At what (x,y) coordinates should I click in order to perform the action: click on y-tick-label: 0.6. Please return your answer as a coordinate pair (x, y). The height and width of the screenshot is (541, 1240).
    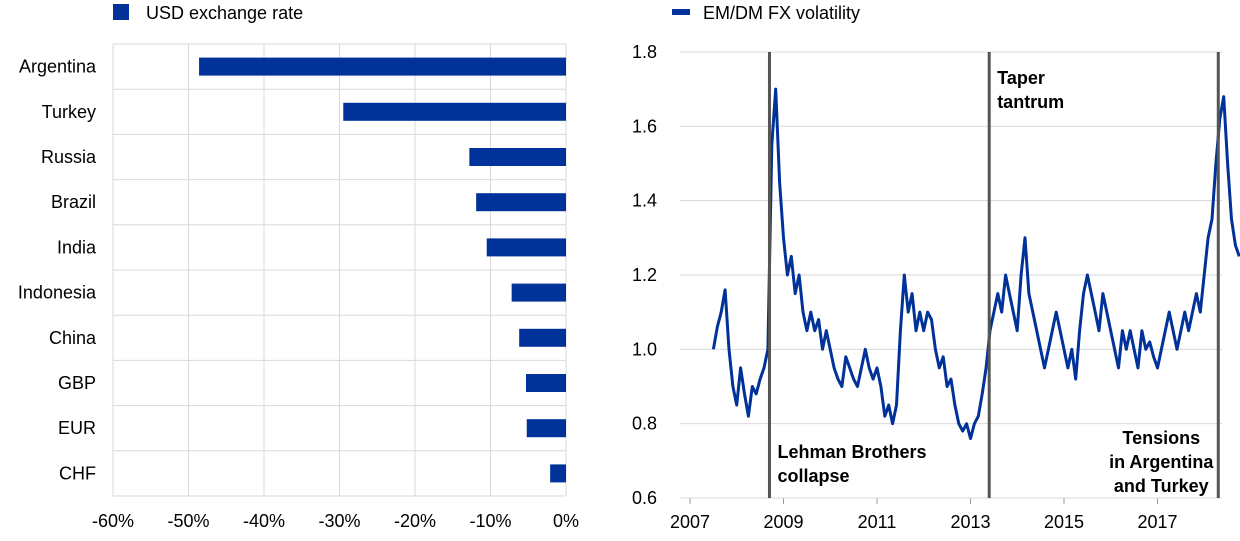
    Looking at the image, I should click on (644, 498).